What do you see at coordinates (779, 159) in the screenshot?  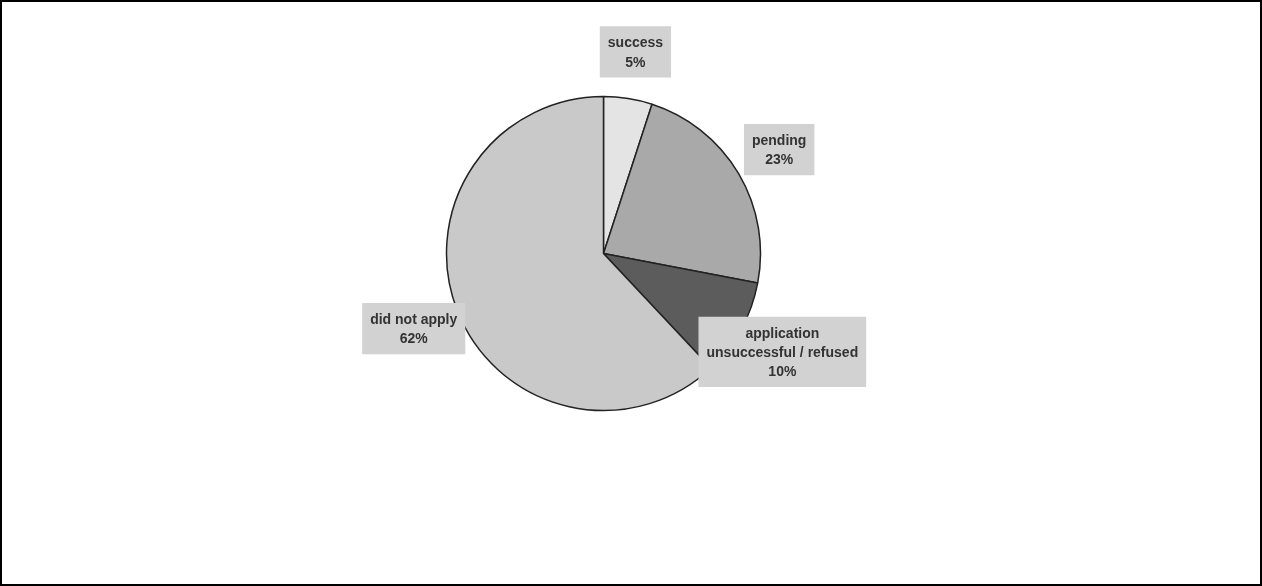 I see `data-label: 23%` at bounding box center [779, 159].